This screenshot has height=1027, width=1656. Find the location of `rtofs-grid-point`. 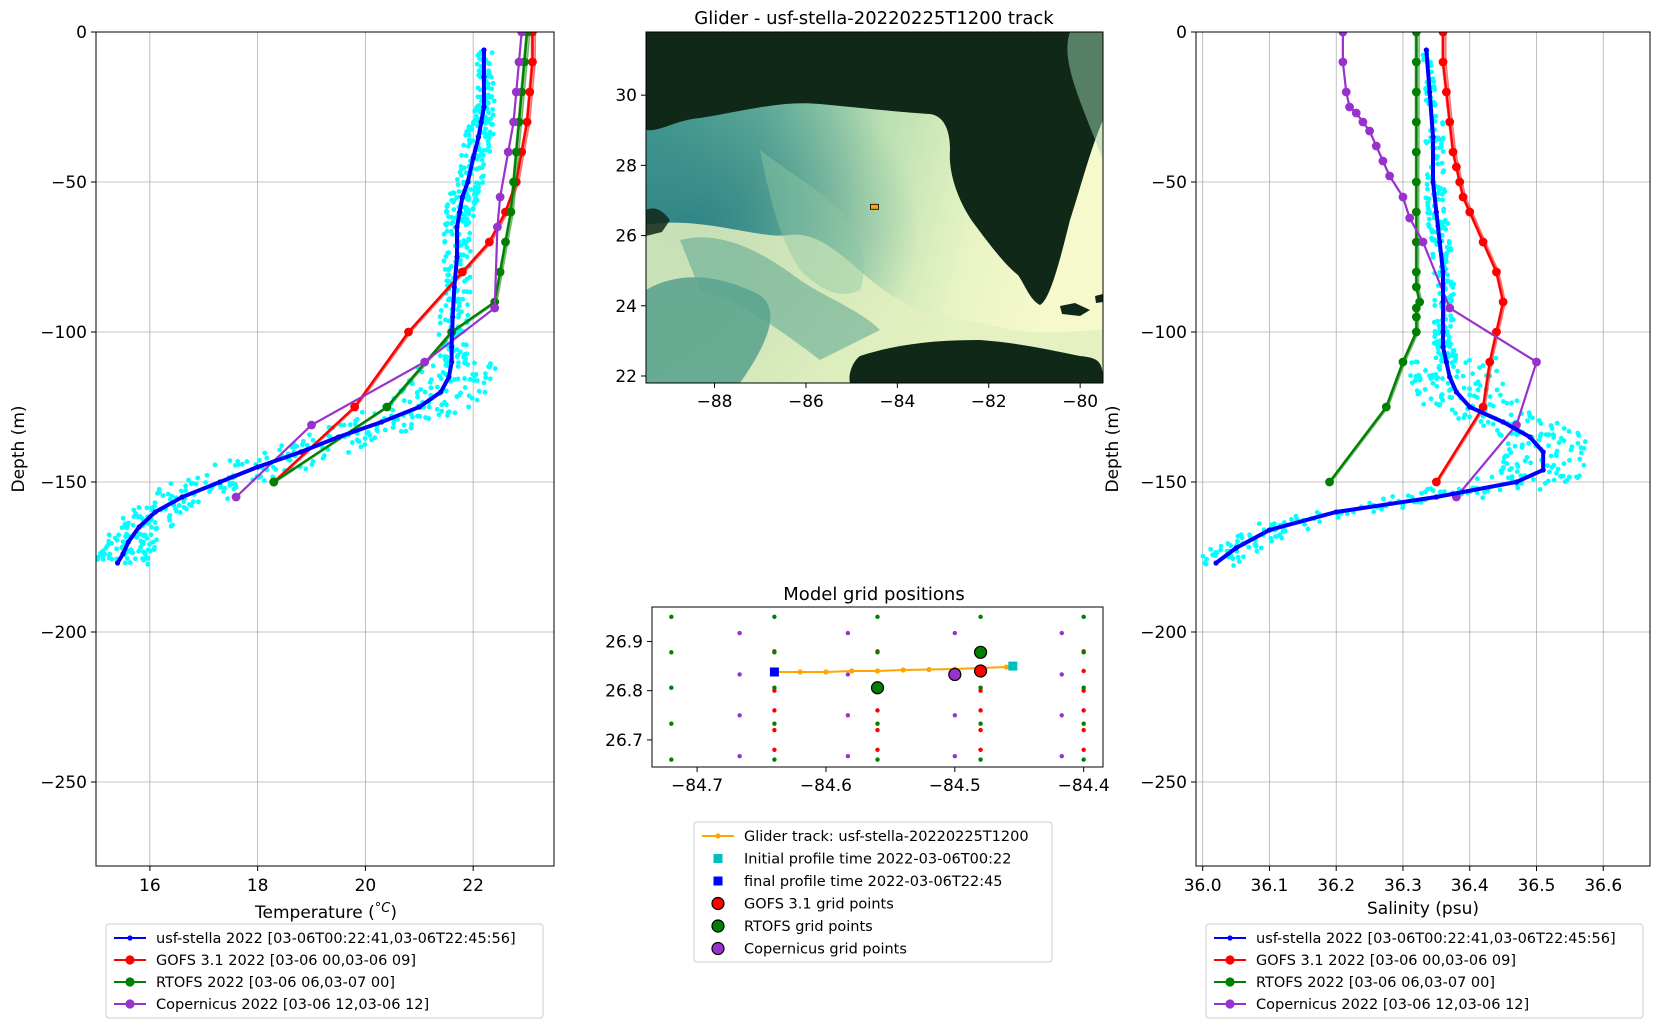

rtofs-grid-point is located at coordinates (671, 687).